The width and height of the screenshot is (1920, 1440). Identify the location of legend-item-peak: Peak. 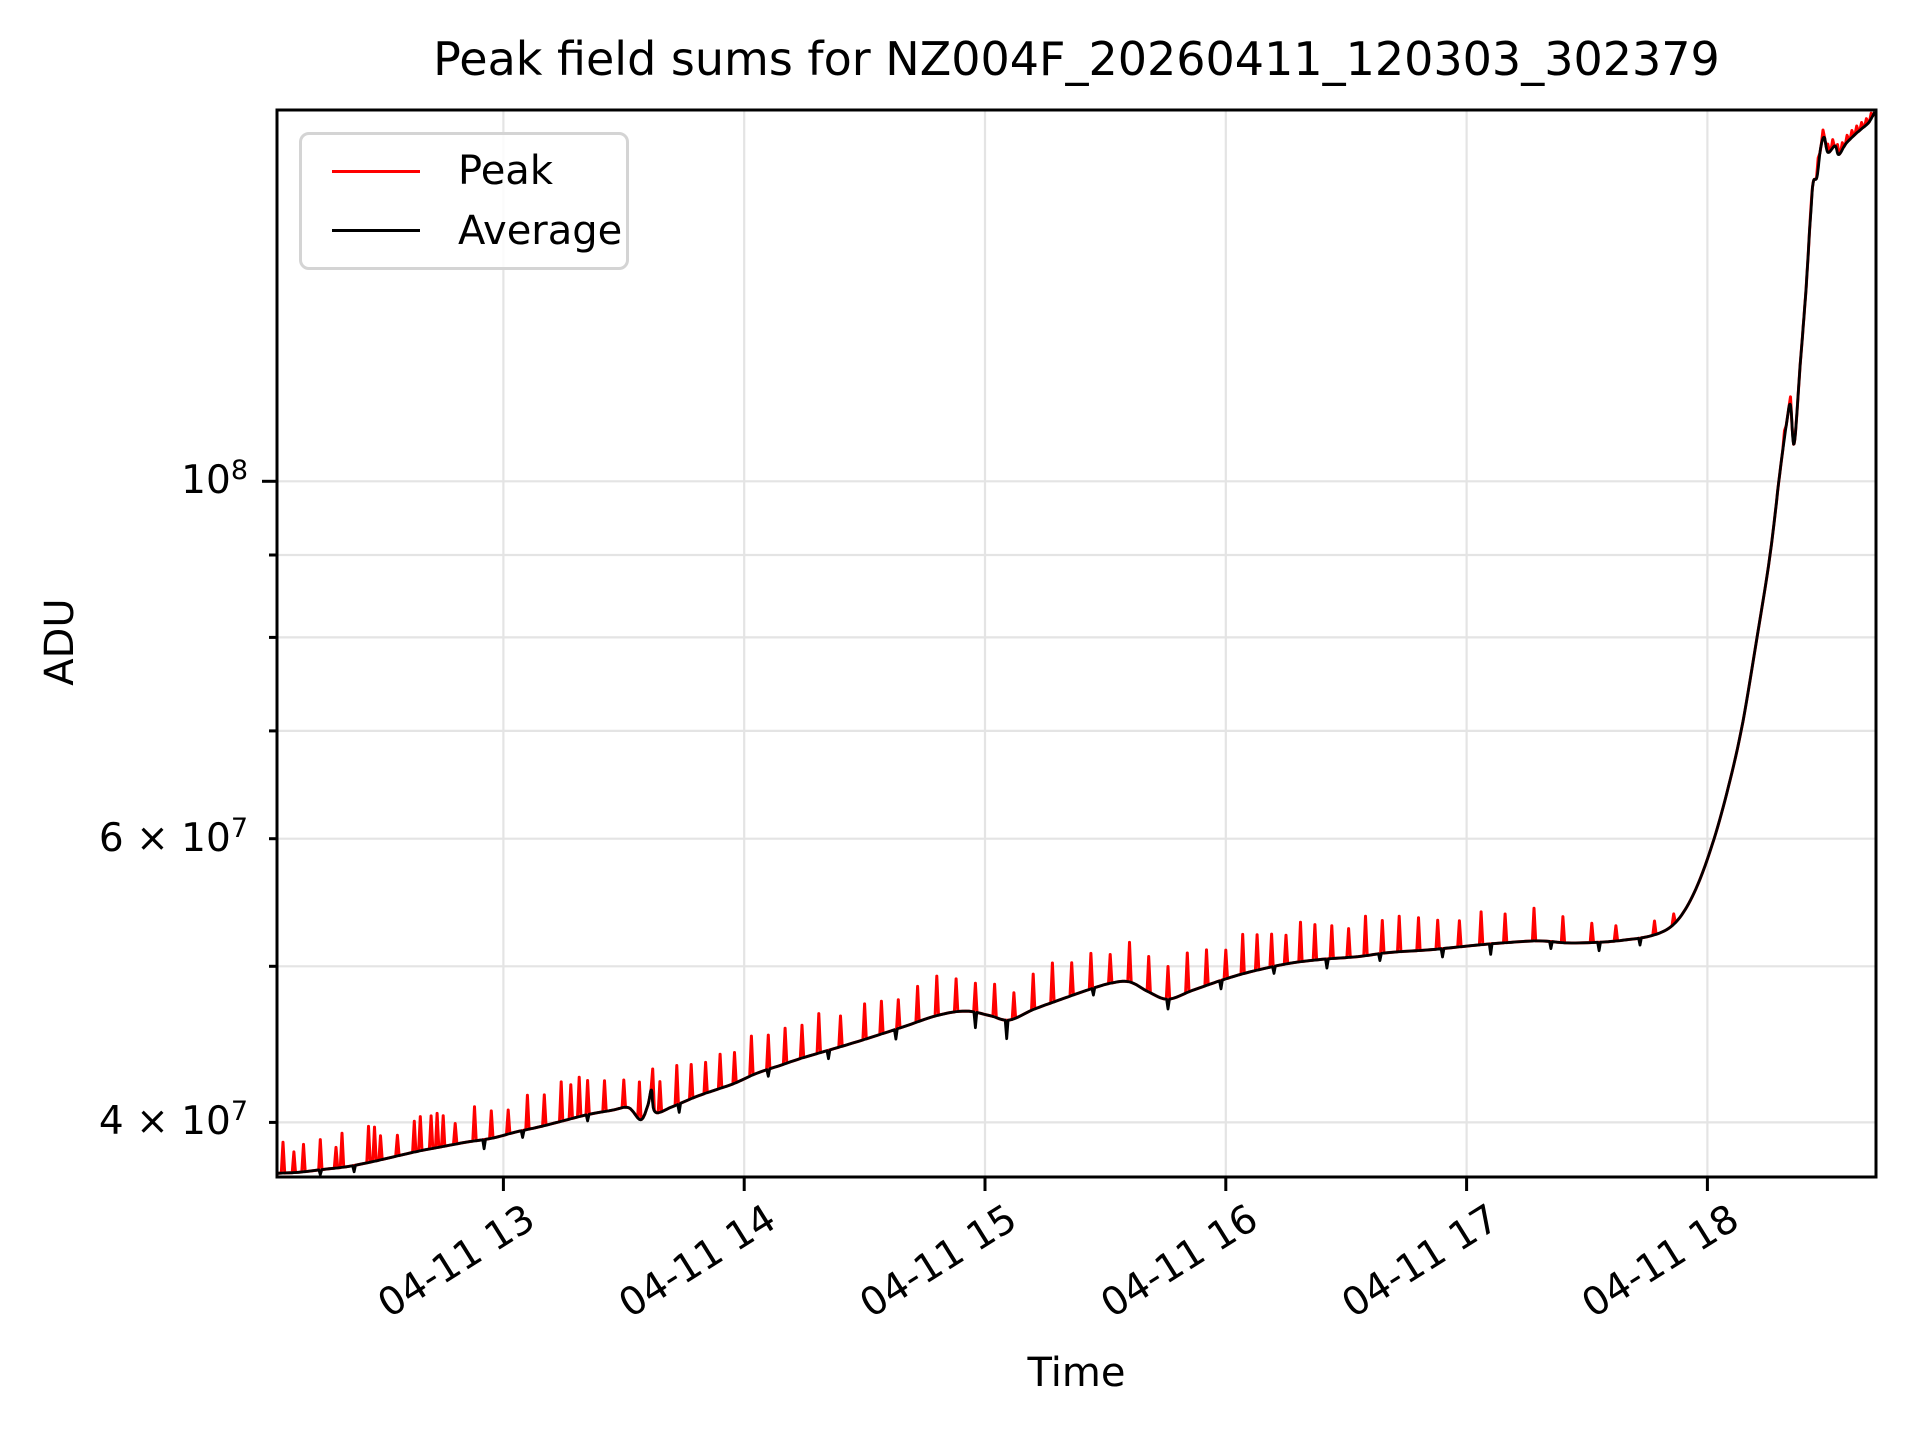
(479, 171).